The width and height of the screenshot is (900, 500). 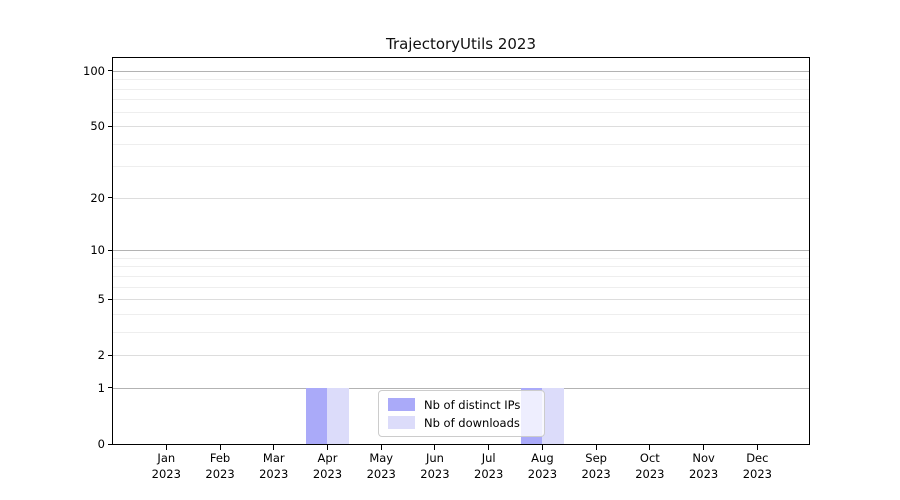 What do you see at coordinates (101, 444) in the screenshot?
I see `y-tick-label-0: 0` at bounding box center [101, 444].